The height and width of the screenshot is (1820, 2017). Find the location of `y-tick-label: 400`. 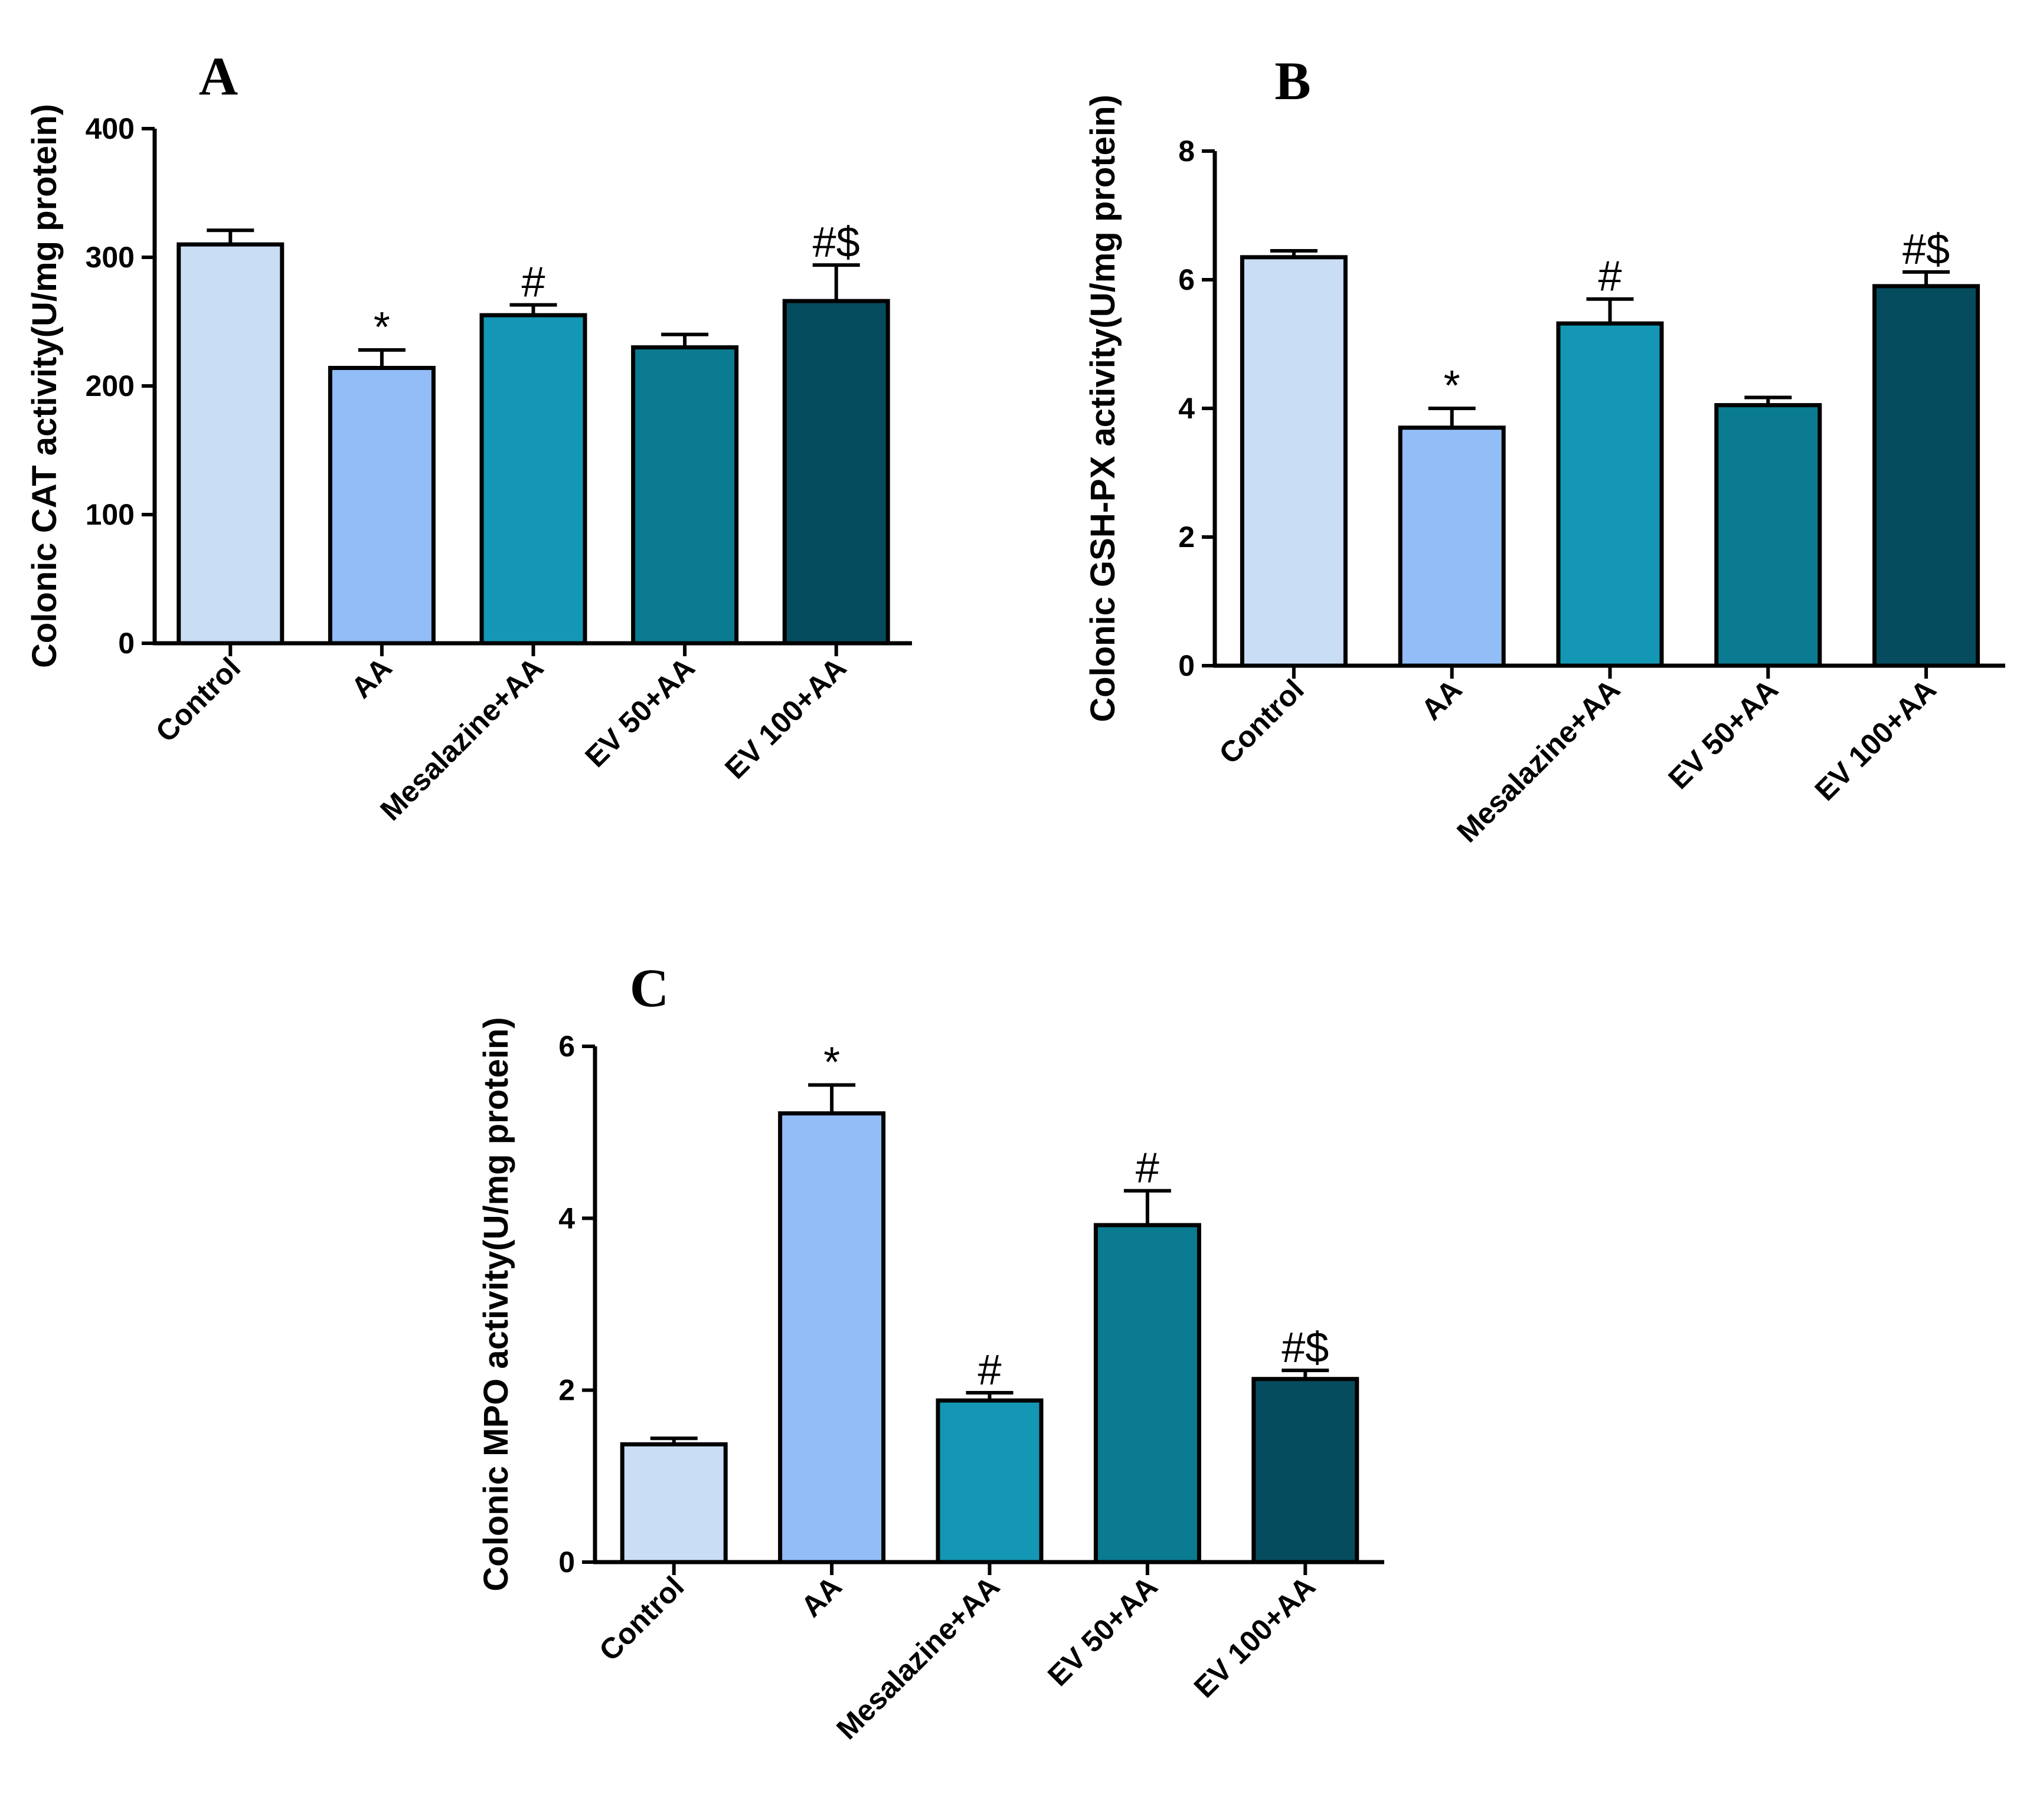

y-tick-label: 400 is located at coordinates (110, 128).